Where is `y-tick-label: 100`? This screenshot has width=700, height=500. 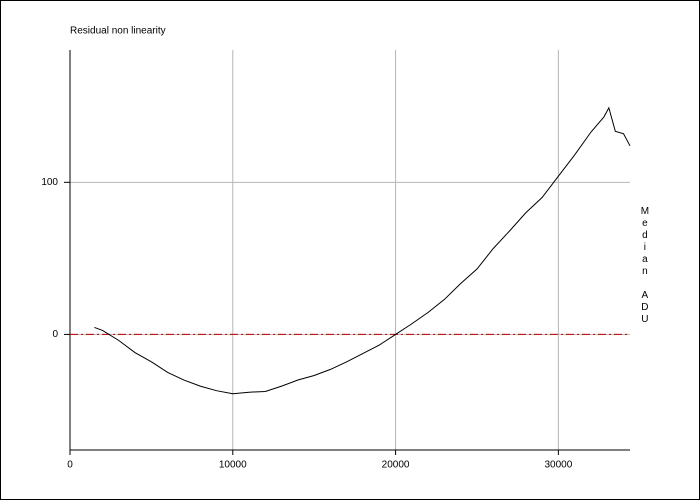 y-tick-label: 100 is located at coordinates (49, 182).